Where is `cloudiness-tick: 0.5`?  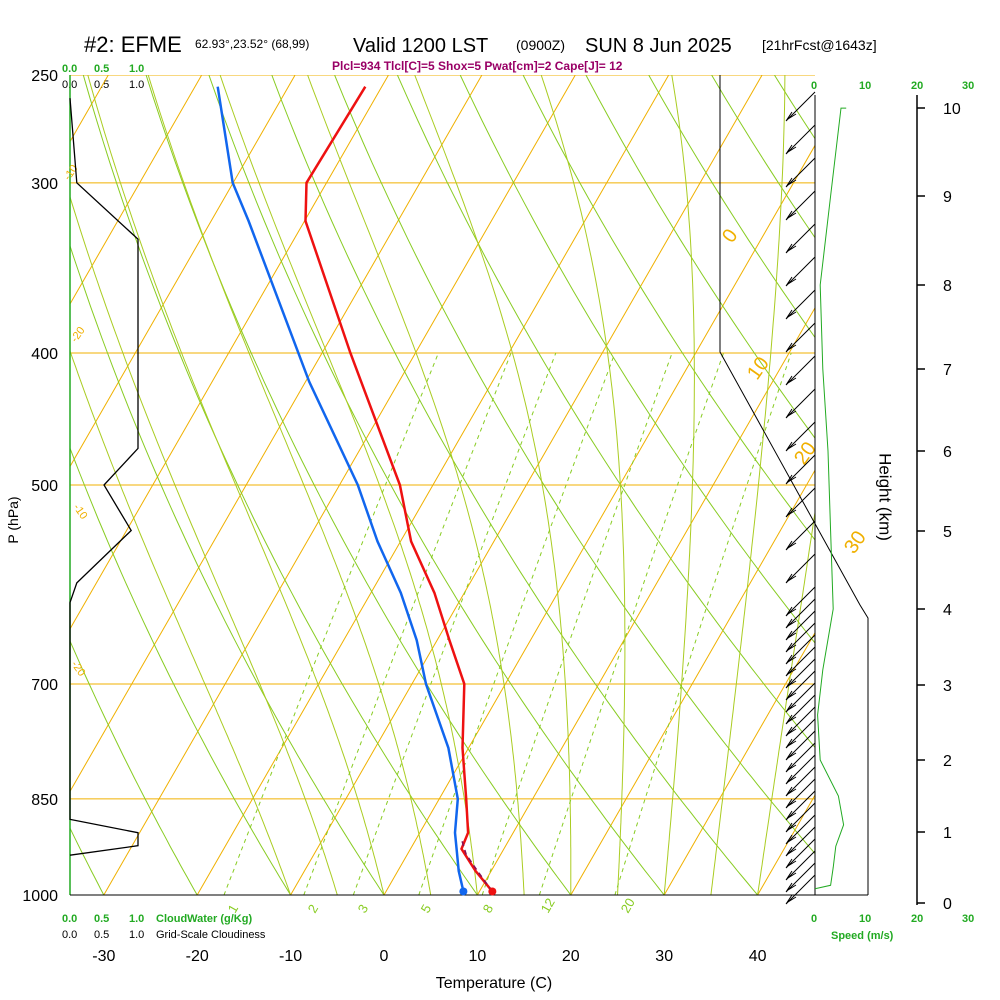
cloudiness-tick: 0.5 is located at coordinates (101, 85).